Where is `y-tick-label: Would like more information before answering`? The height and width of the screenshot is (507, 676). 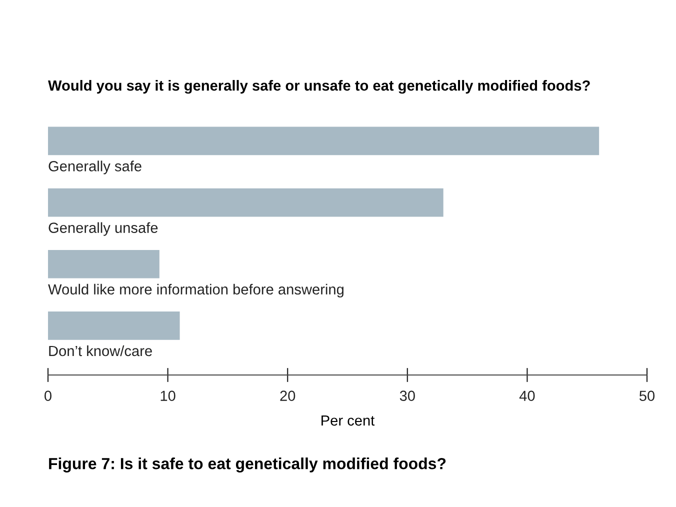
y-tick-label: Would like more information before answering is located at coordinates (196, 291).